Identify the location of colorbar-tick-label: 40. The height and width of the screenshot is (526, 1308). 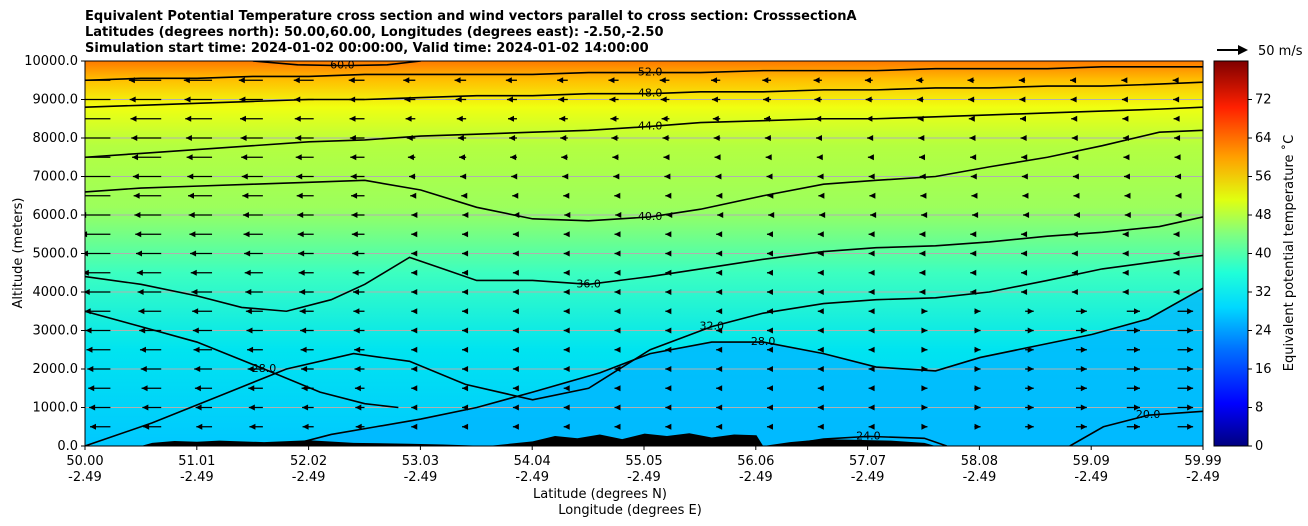
(1263, 254).